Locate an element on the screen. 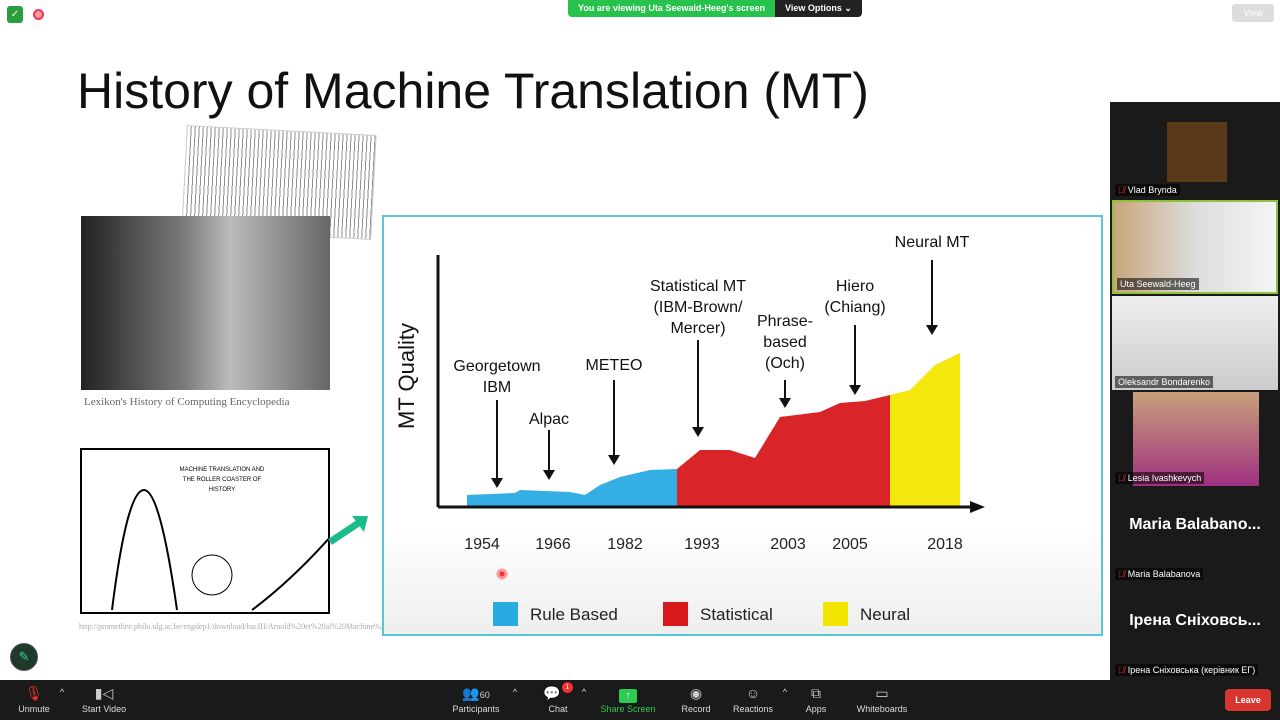 Image resolution: width=1280 pixels, height=720 pixels. unmute-label: Unmute is located at coordinates (34, 709).